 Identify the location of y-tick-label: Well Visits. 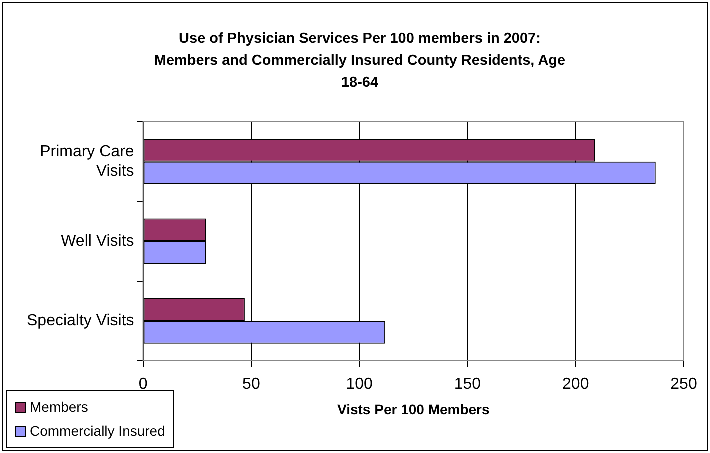
(97, 241).